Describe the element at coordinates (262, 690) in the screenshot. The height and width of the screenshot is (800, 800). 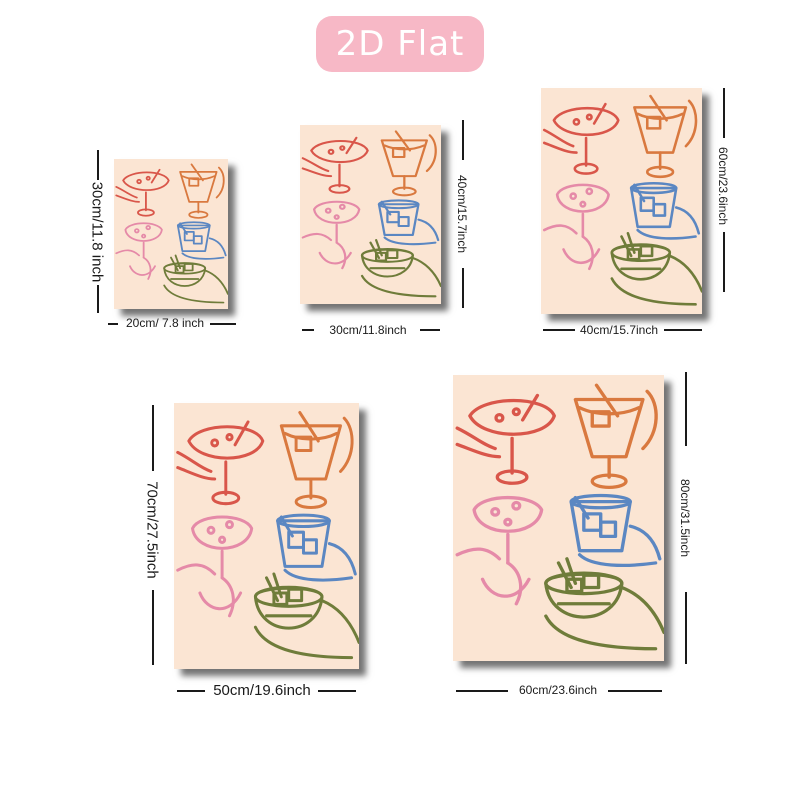
I see `width-label-50x70: 50cm/19.6inch` at that location.